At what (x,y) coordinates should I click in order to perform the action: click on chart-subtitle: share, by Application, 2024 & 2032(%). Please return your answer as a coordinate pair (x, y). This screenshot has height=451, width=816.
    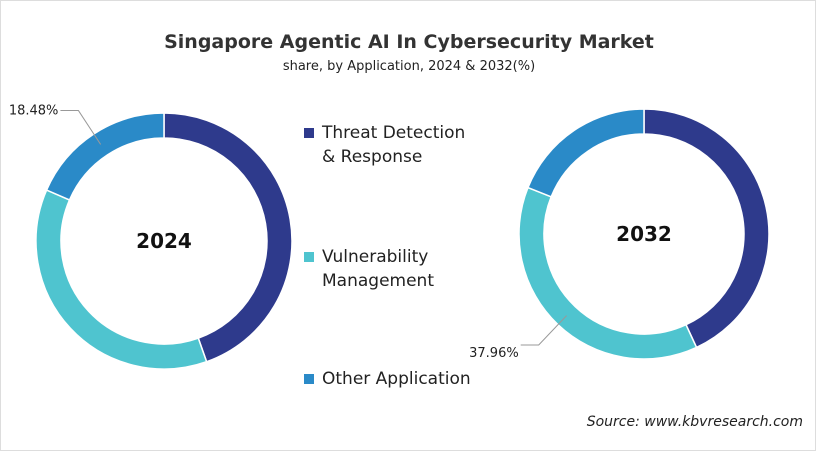
    Looking at the image, I should click on (409, 66).